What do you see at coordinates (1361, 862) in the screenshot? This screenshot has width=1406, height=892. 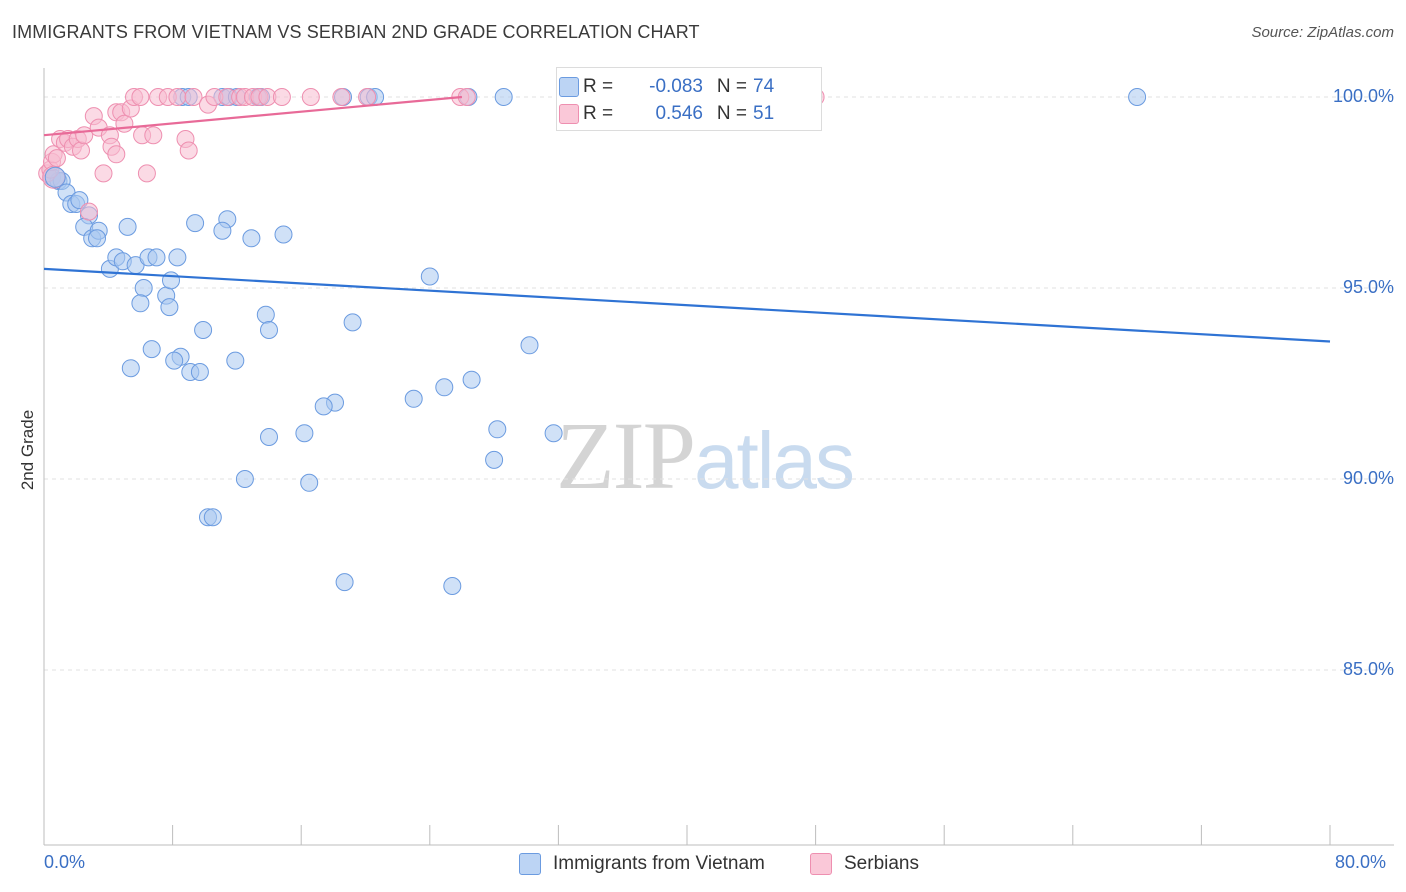 I see `x-tick-label-max: 80.0%` at bounding box center [1361, 862].